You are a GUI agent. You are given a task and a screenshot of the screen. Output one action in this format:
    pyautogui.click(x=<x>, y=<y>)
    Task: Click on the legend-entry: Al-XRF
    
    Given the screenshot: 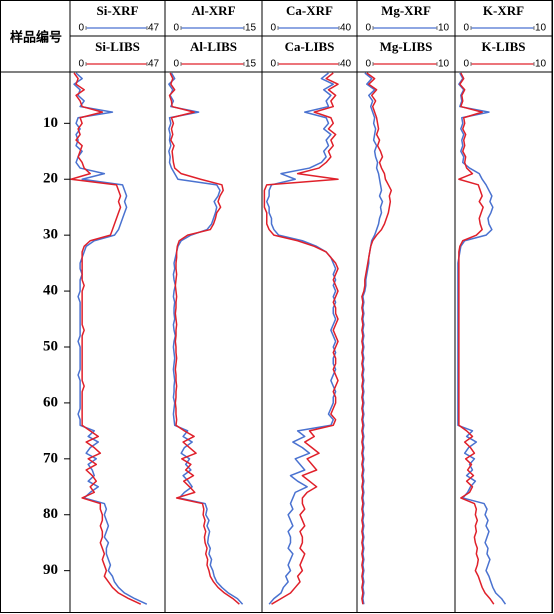 What is the action you would take?
    pyautogui.click(x=213, y=10)
    